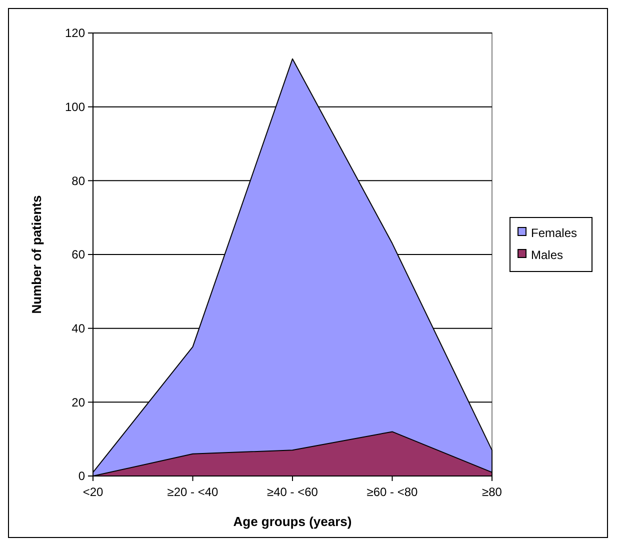 The width and height of the screenshot is (617, 548). I want to click on x-tick-label: ≥60 - <80, so click(392, 492).